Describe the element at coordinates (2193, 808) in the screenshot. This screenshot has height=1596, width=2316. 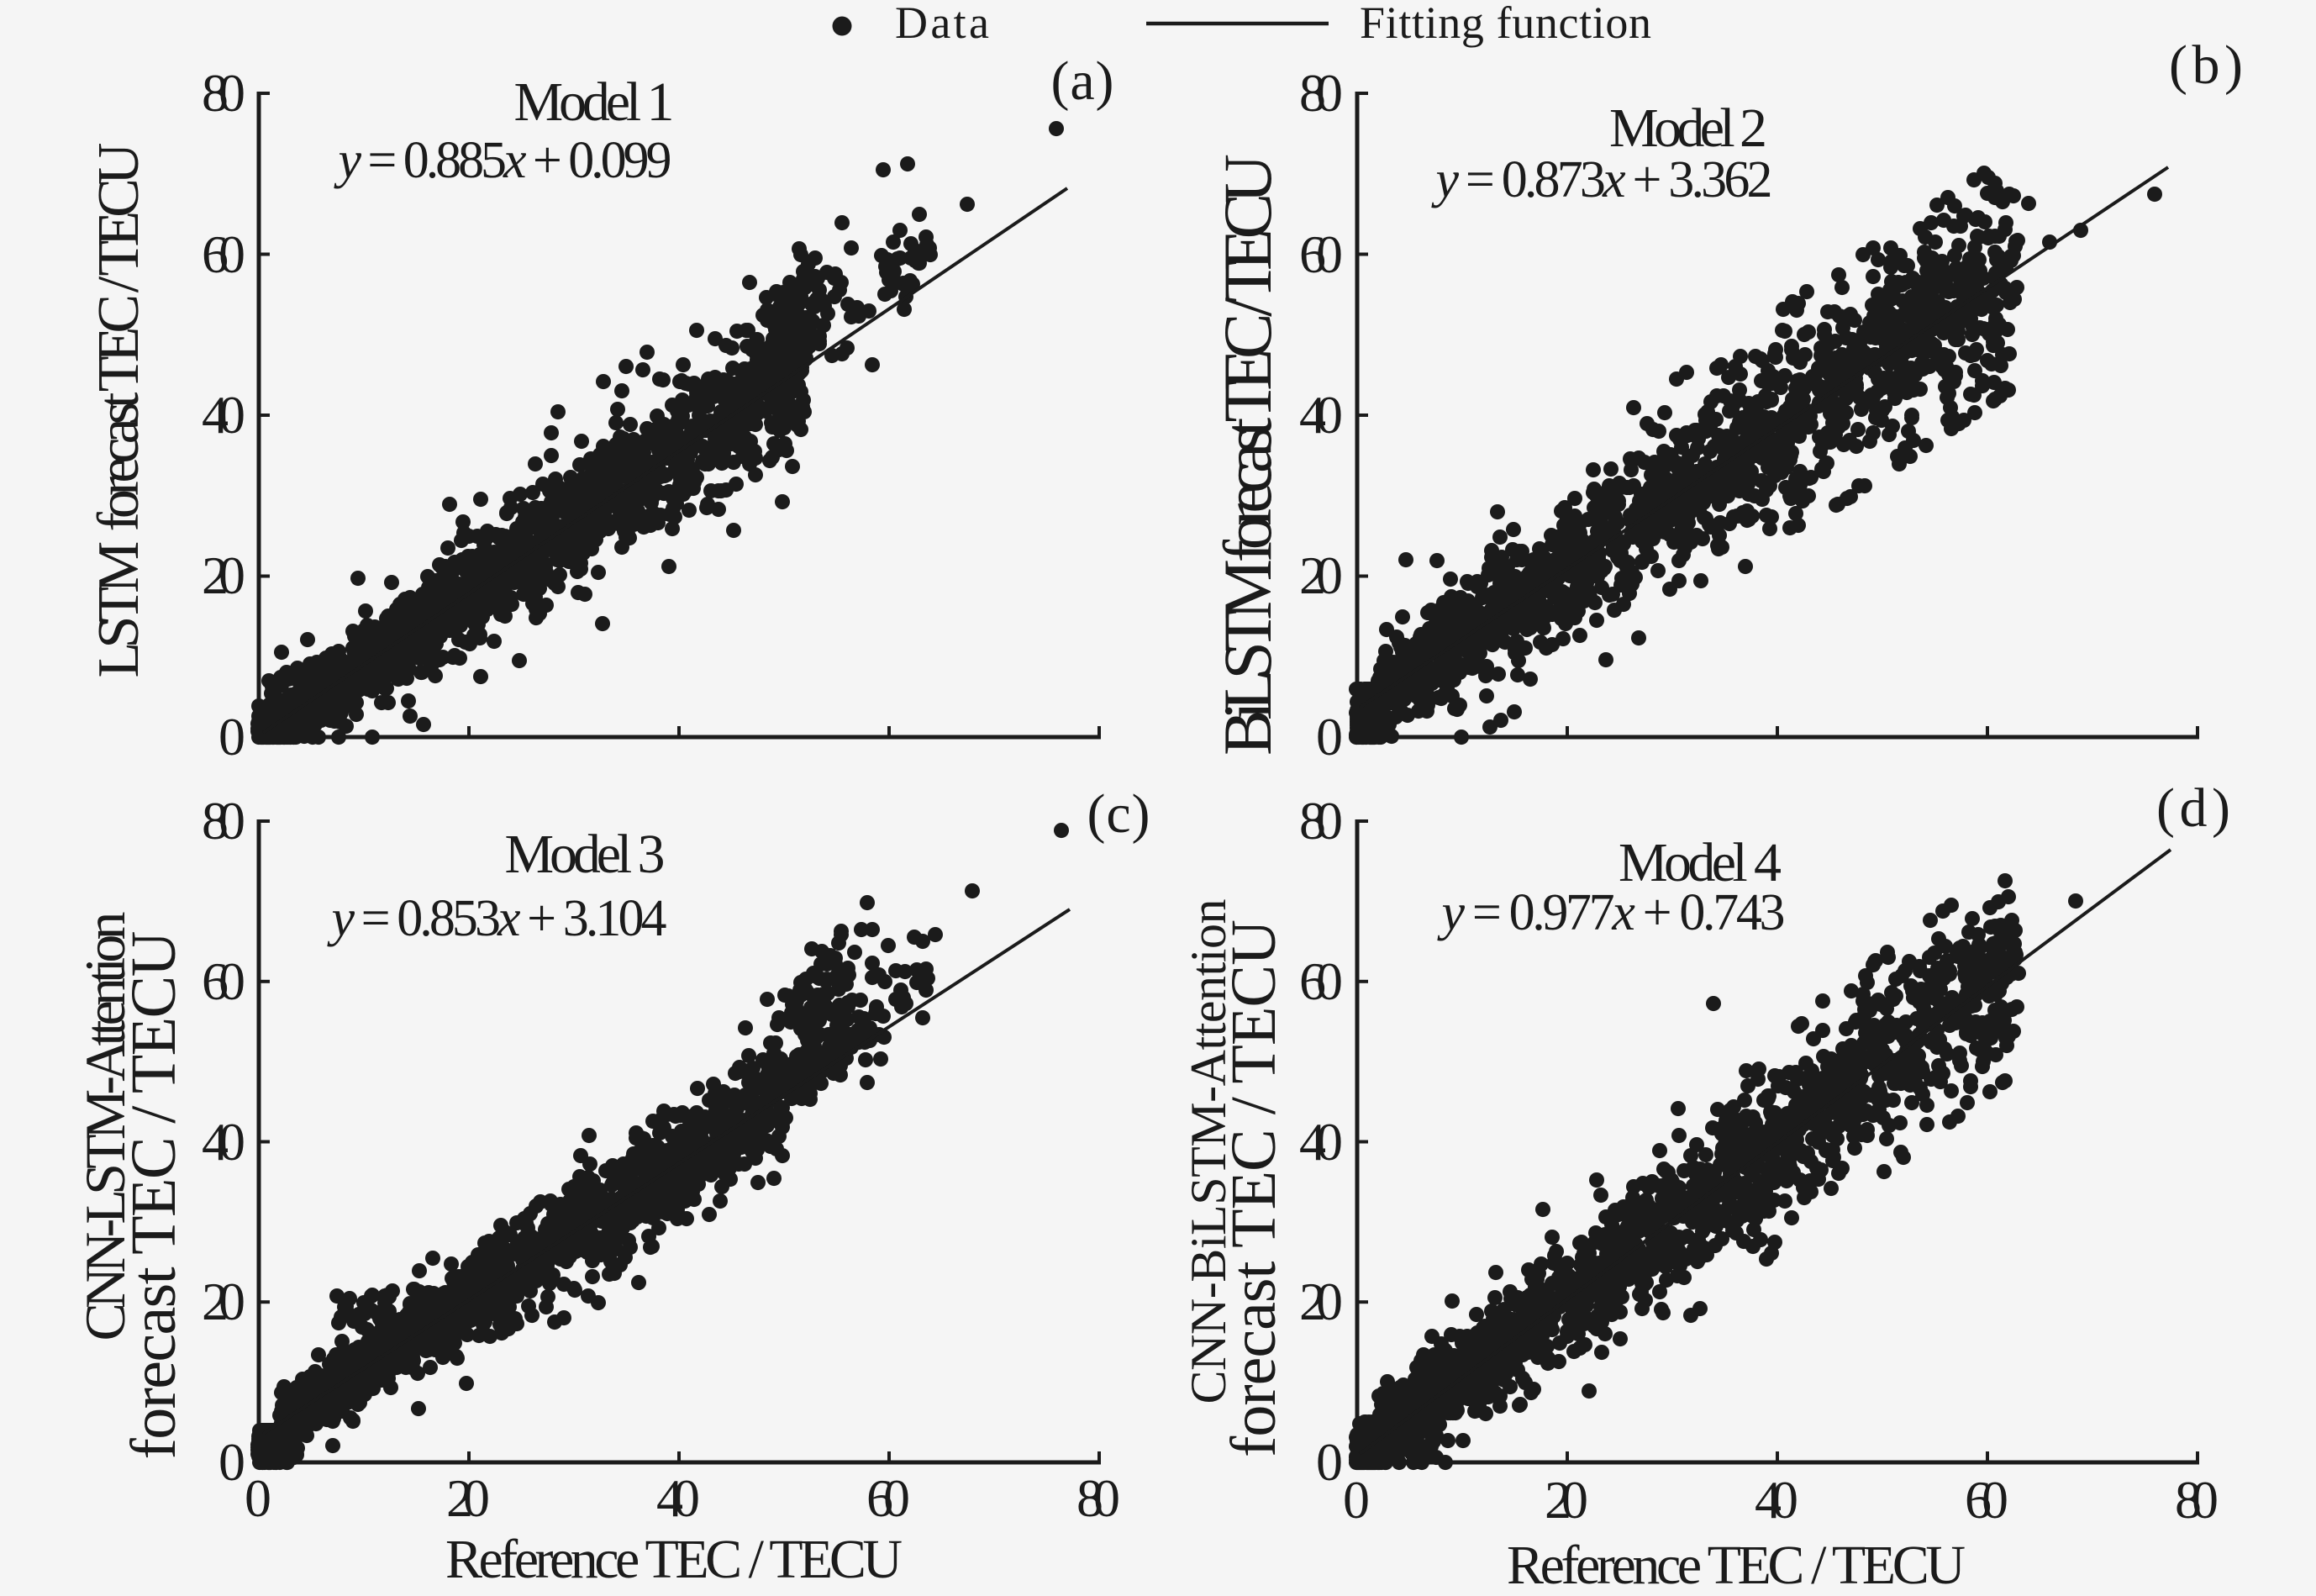
I see `svg-text: (d)` at that location.